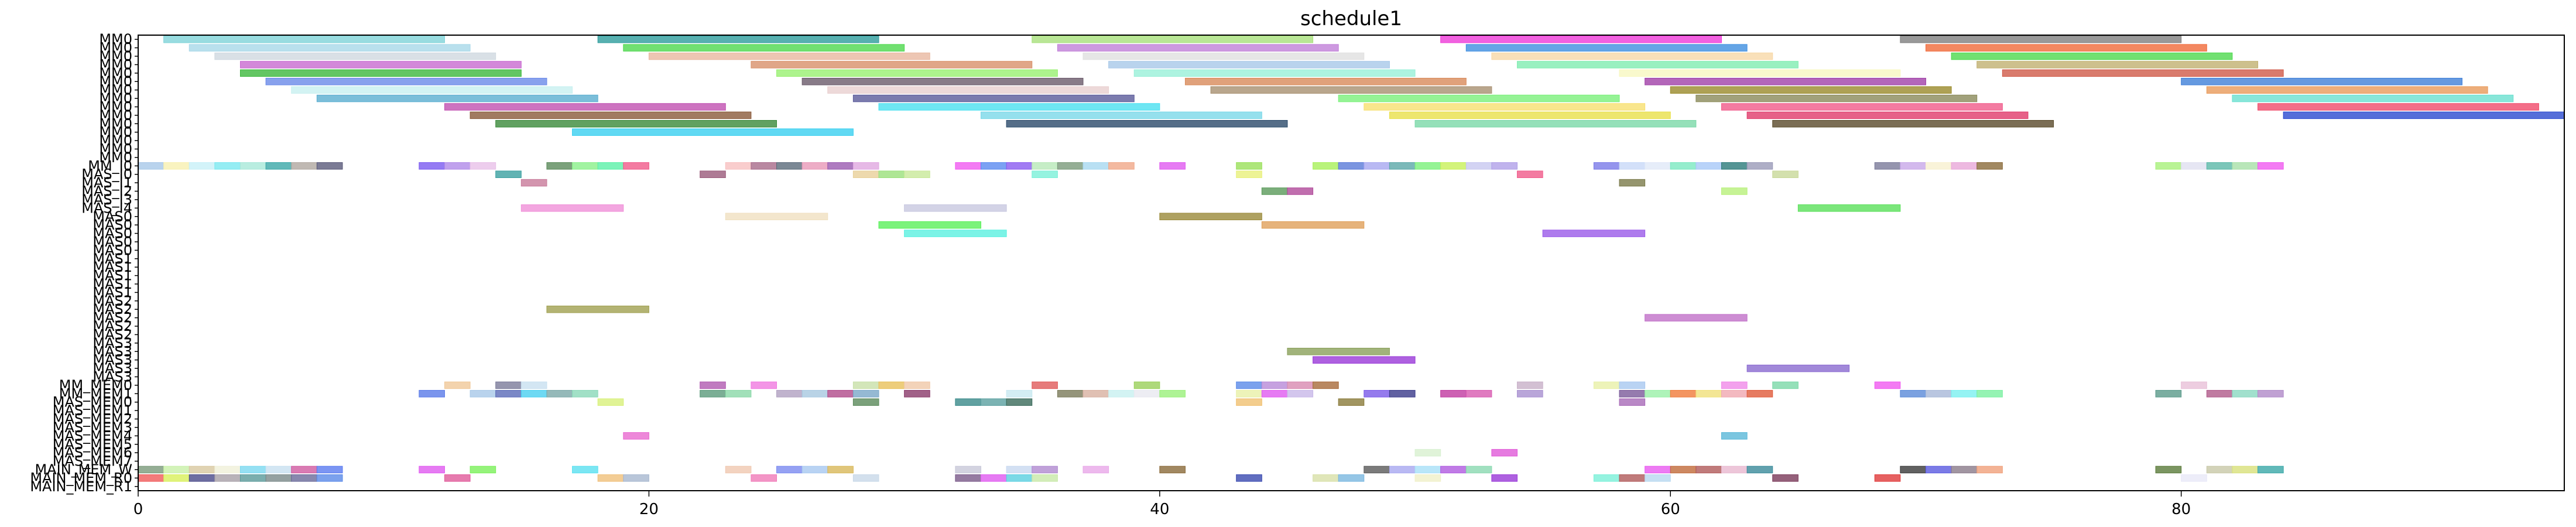  I want to click on x-axis: 0 20 40 60 80, so click(1162, 505).